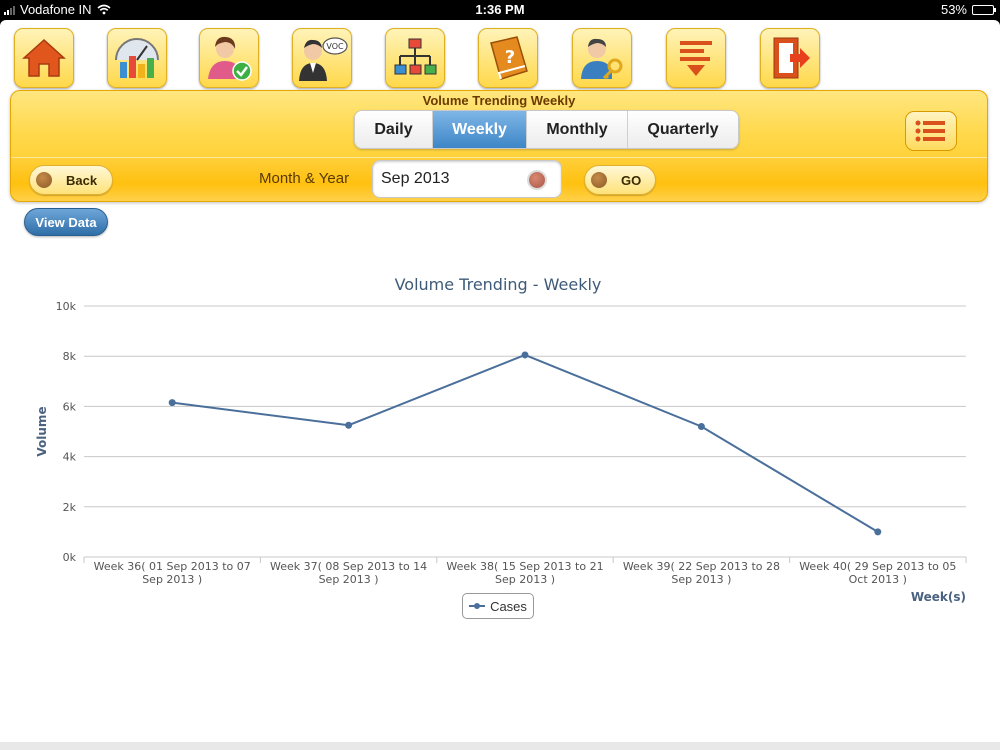 The width and height of the screenshot is (1000, 750). I want to click on voc-button: VOC, so click(322, 58).